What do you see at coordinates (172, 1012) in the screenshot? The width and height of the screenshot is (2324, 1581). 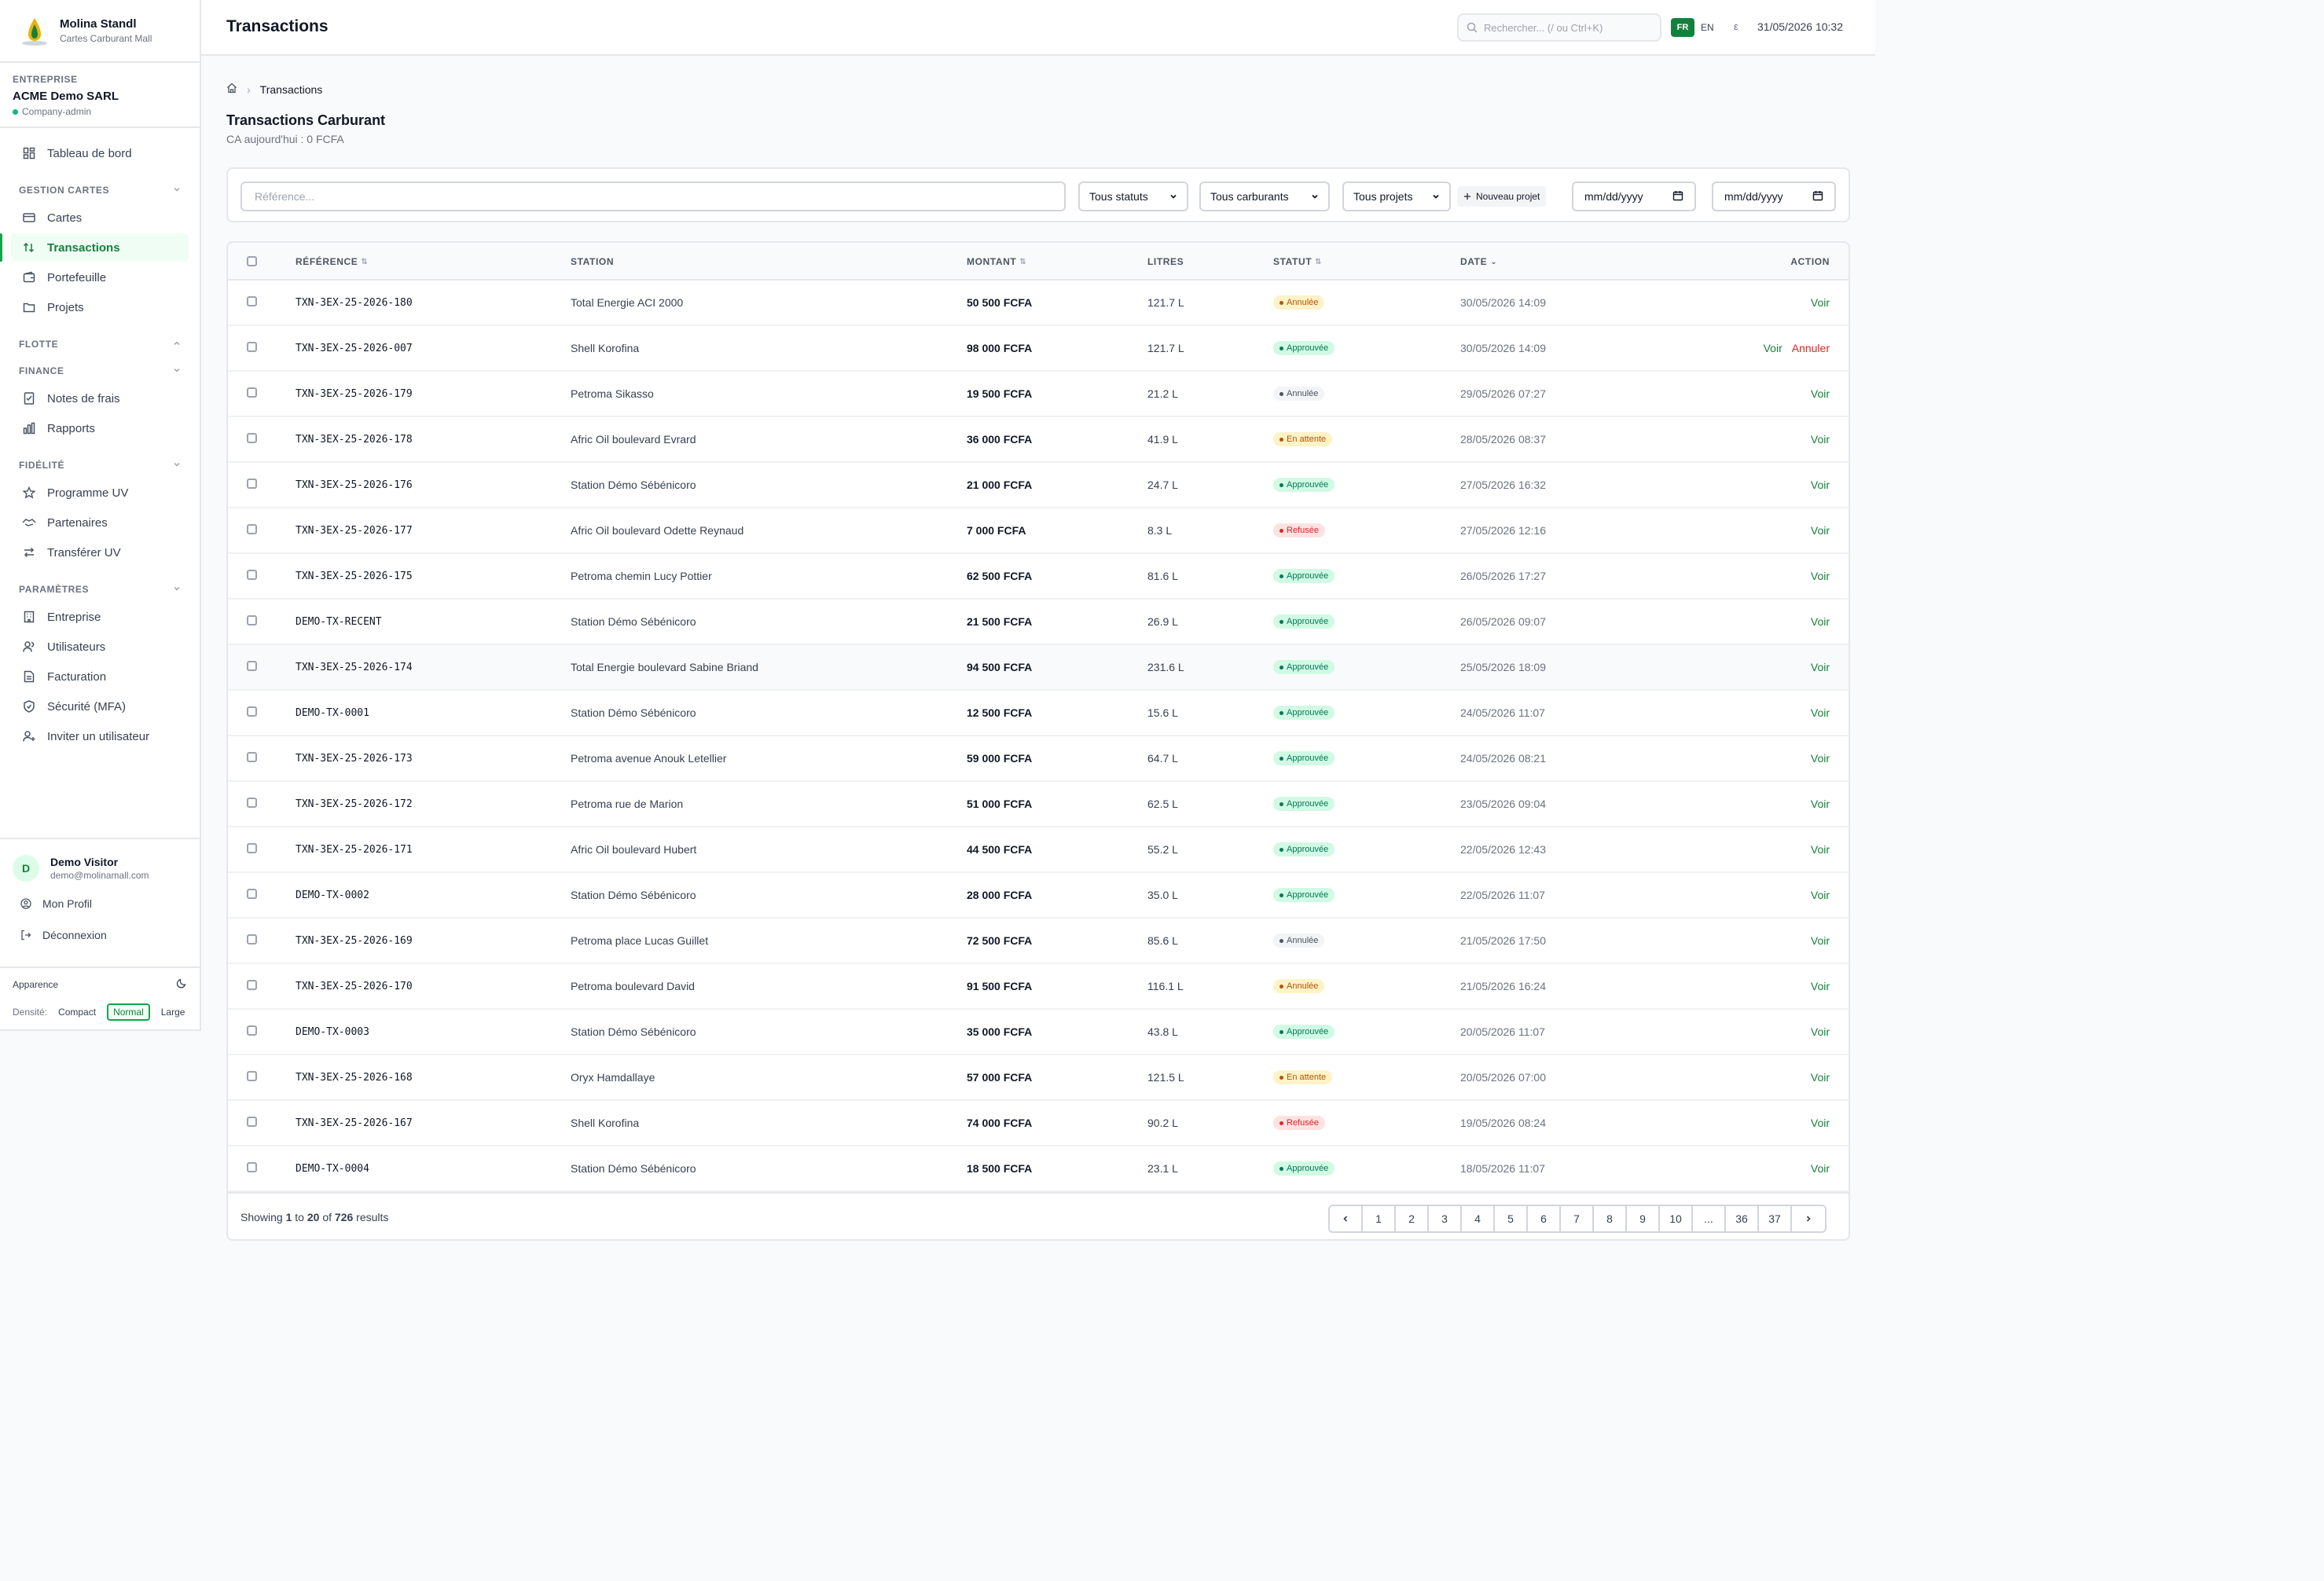 I see `density-large-button: Large` at bounding box center [172, 1012].